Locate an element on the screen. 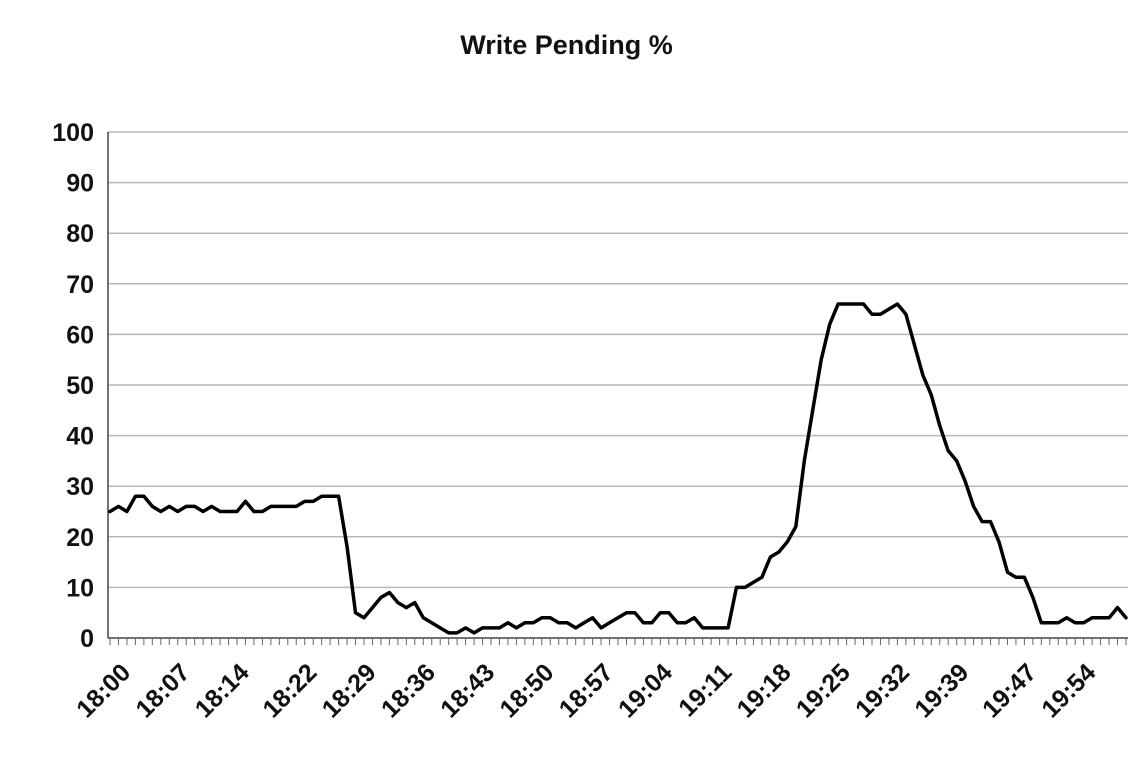  x-tick-label: 18:07 is located at coordinates (162, 690).